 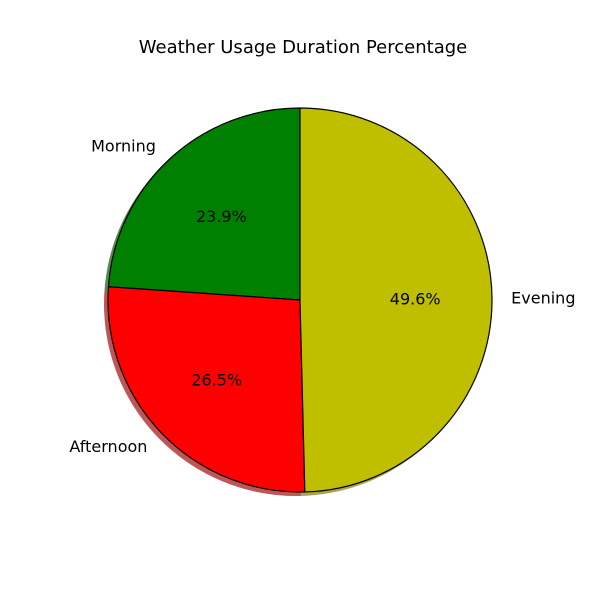 I want to click on slice-label-morning: Morning, so click(x=123, y=146).